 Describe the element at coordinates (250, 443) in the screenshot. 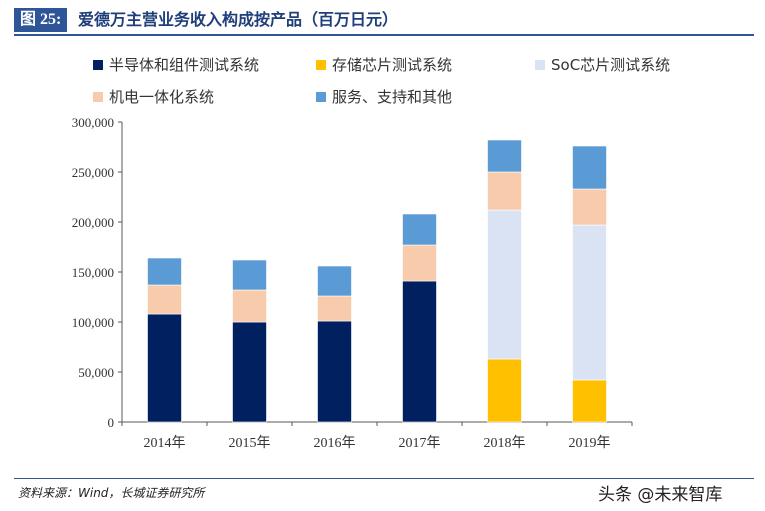

I see `x-tick-label: 2015年` at that location.